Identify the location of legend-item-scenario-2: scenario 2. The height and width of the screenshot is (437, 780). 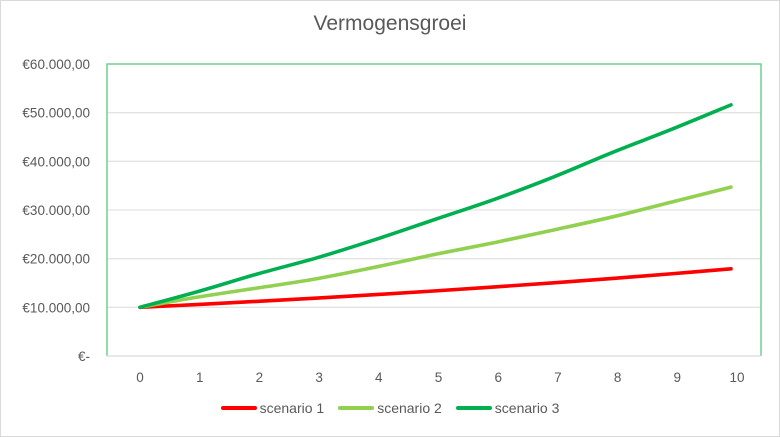
(390, 408).